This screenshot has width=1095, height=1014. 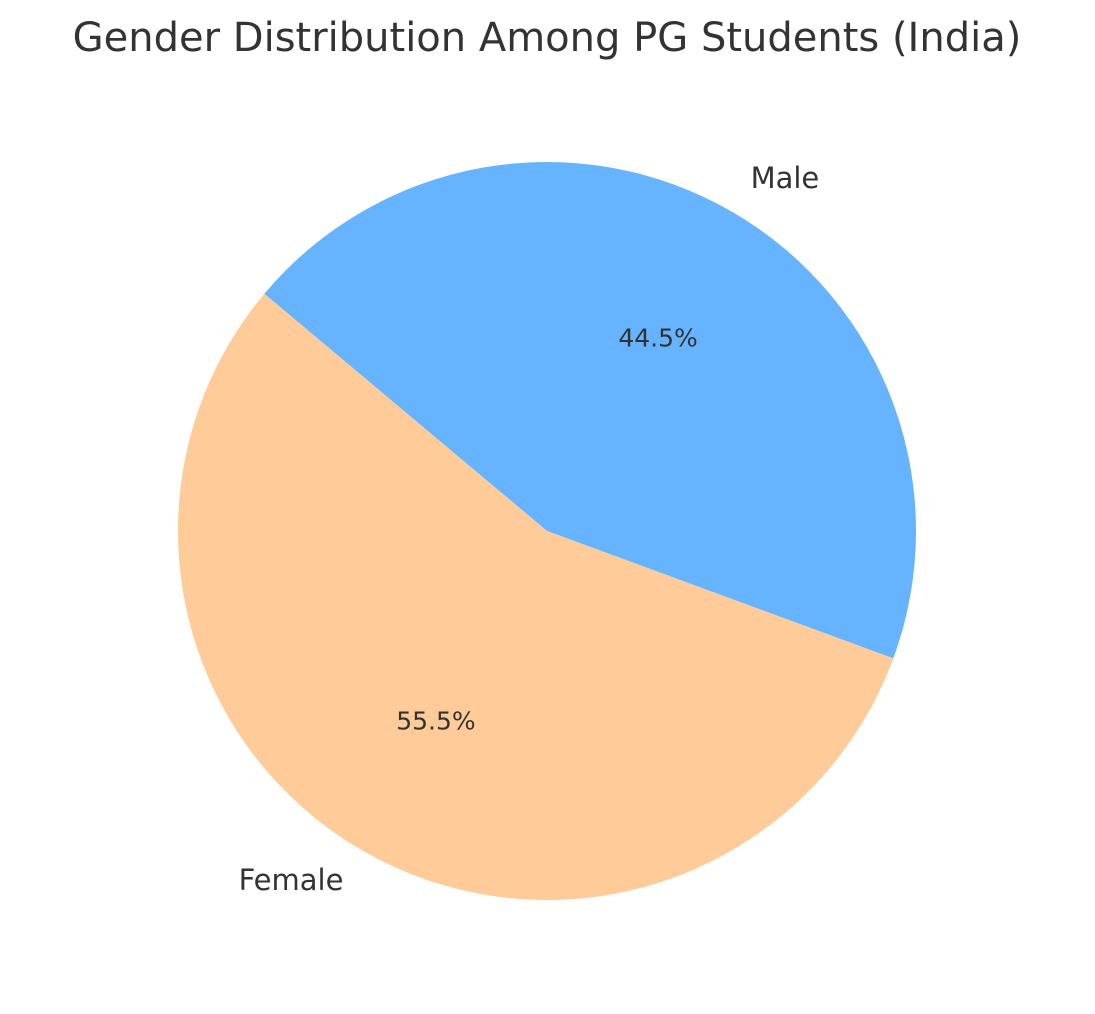 I want to click on slice-label: Male, so click(x=785, y=178).